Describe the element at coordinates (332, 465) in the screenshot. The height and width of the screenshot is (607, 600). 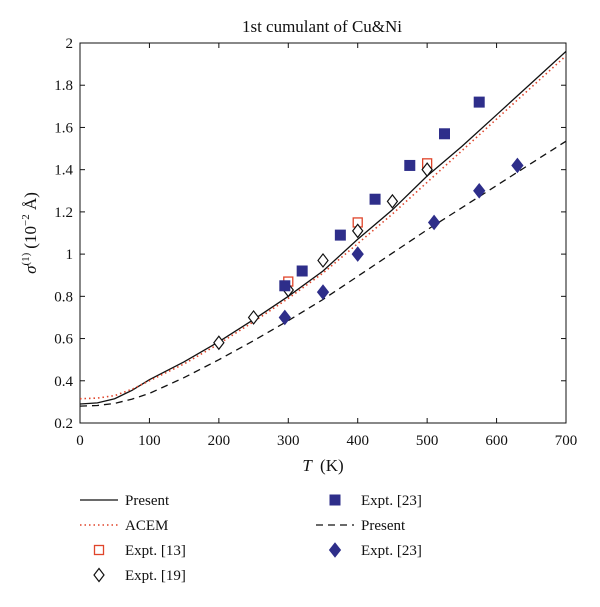
I see `x-axis-unit: (K)` at that location.